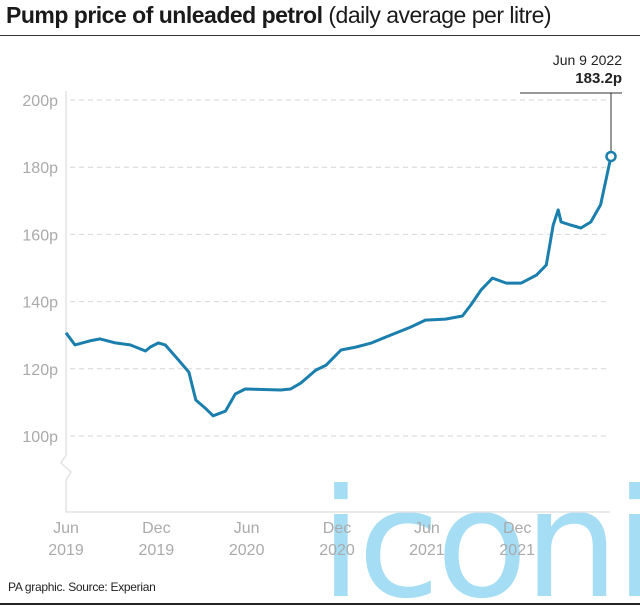 The height and width of the screenshot is (607, 640). Describe the element at coordinates (320, 35) in the screenshot. I see `title-divider` at that location.